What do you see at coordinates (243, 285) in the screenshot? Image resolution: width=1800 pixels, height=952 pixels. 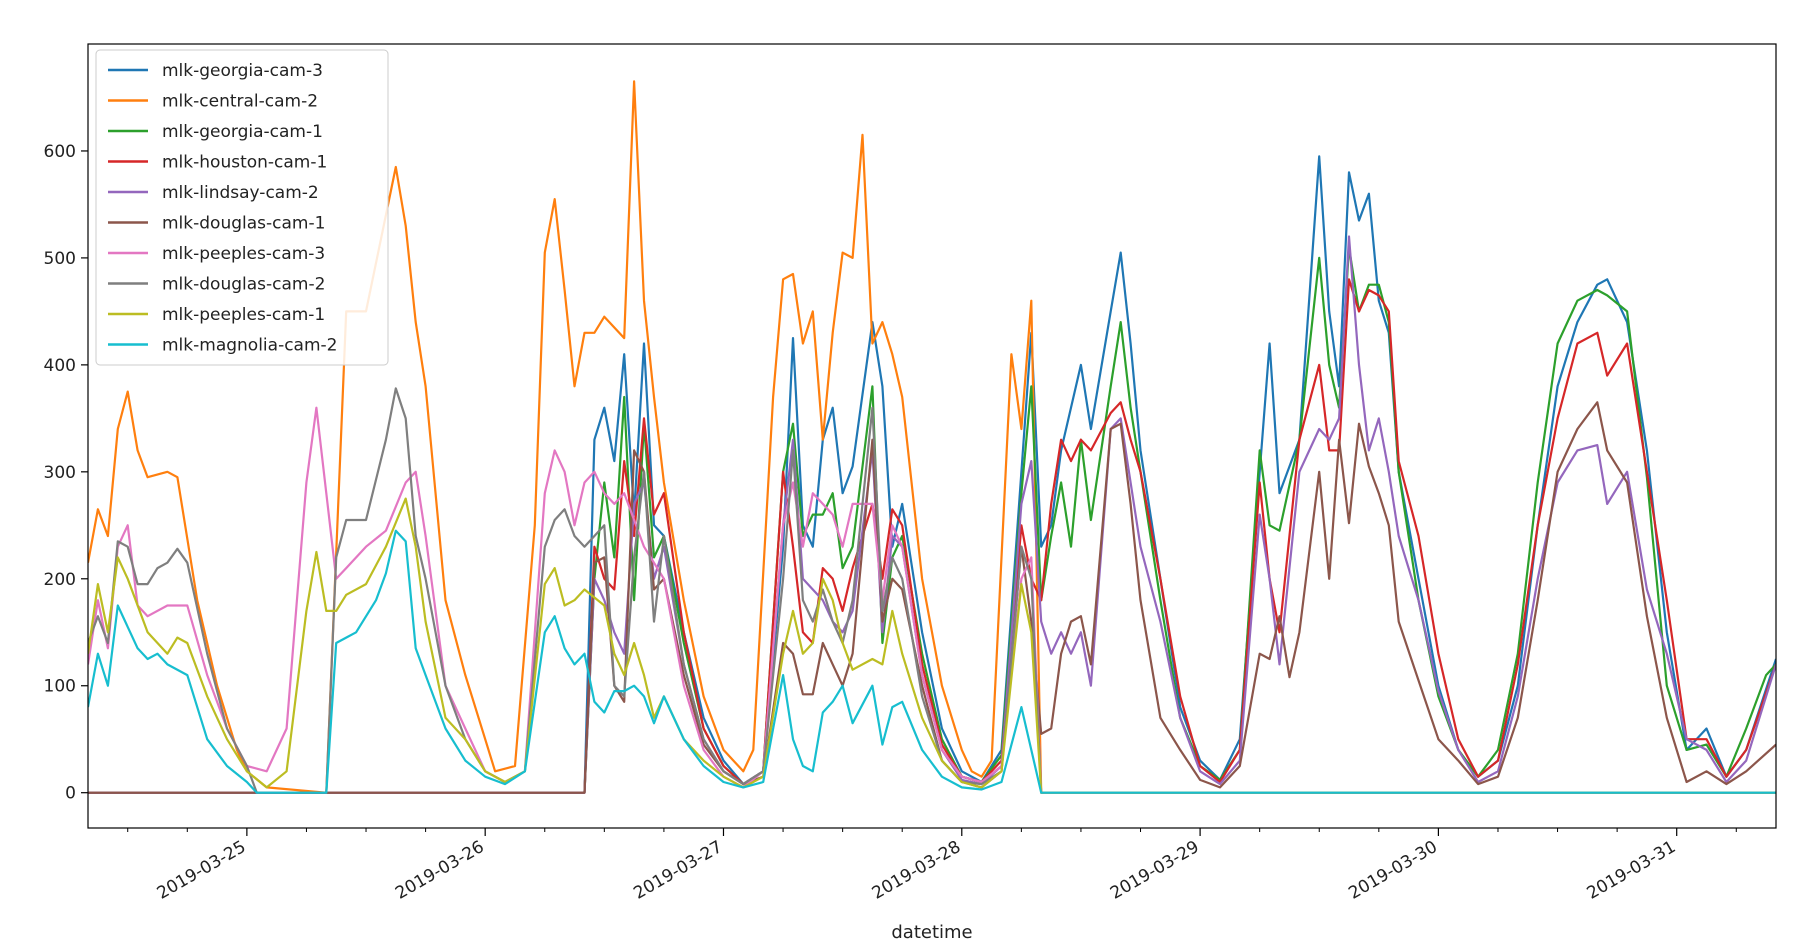 I see `legend-label: mlk-douglas-cam-2` at bounding box center [243, 285].